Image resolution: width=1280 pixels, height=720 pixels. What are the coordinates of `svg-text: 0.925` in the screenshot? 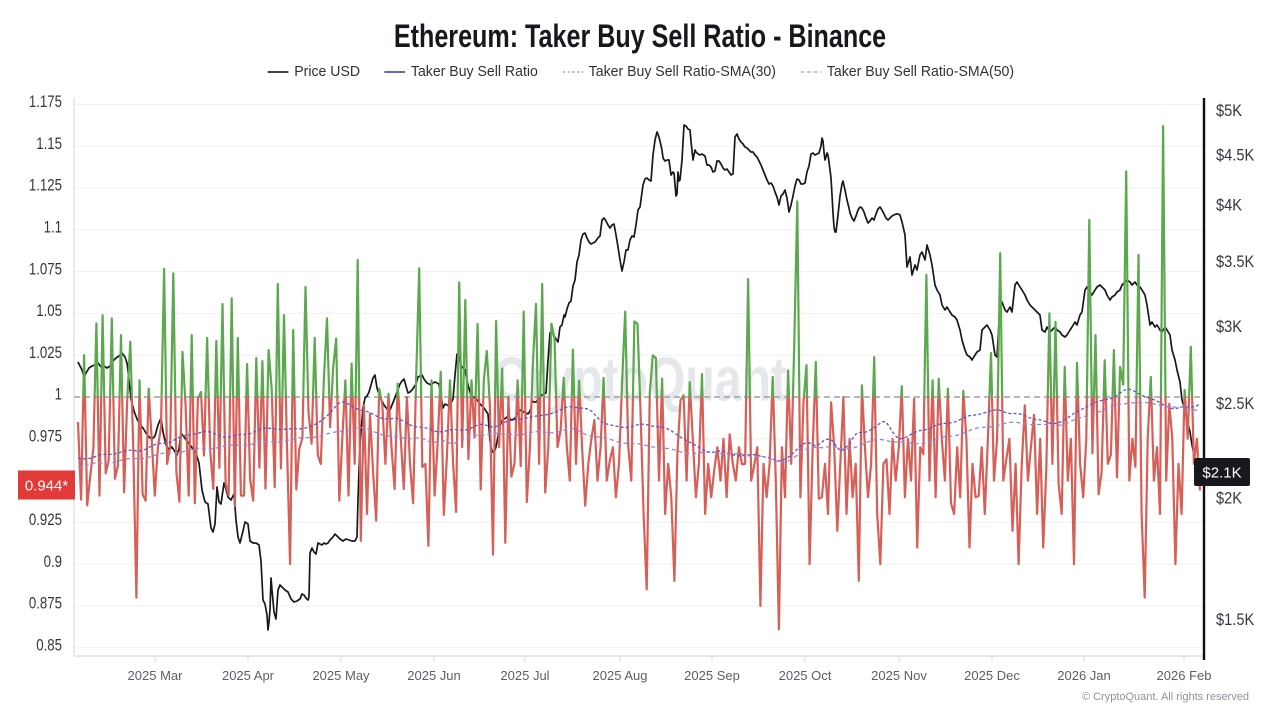 It's located at (45, 520).